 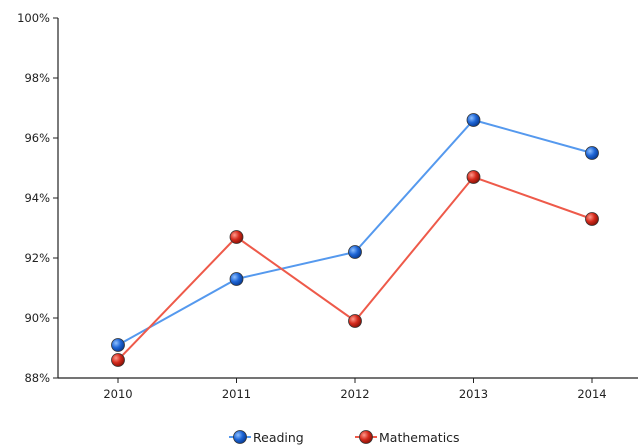 What do you see at coordinates (37, 318) in the screenshot?
I see `y-tick-label: 90%` at bounding box center [37, 318].